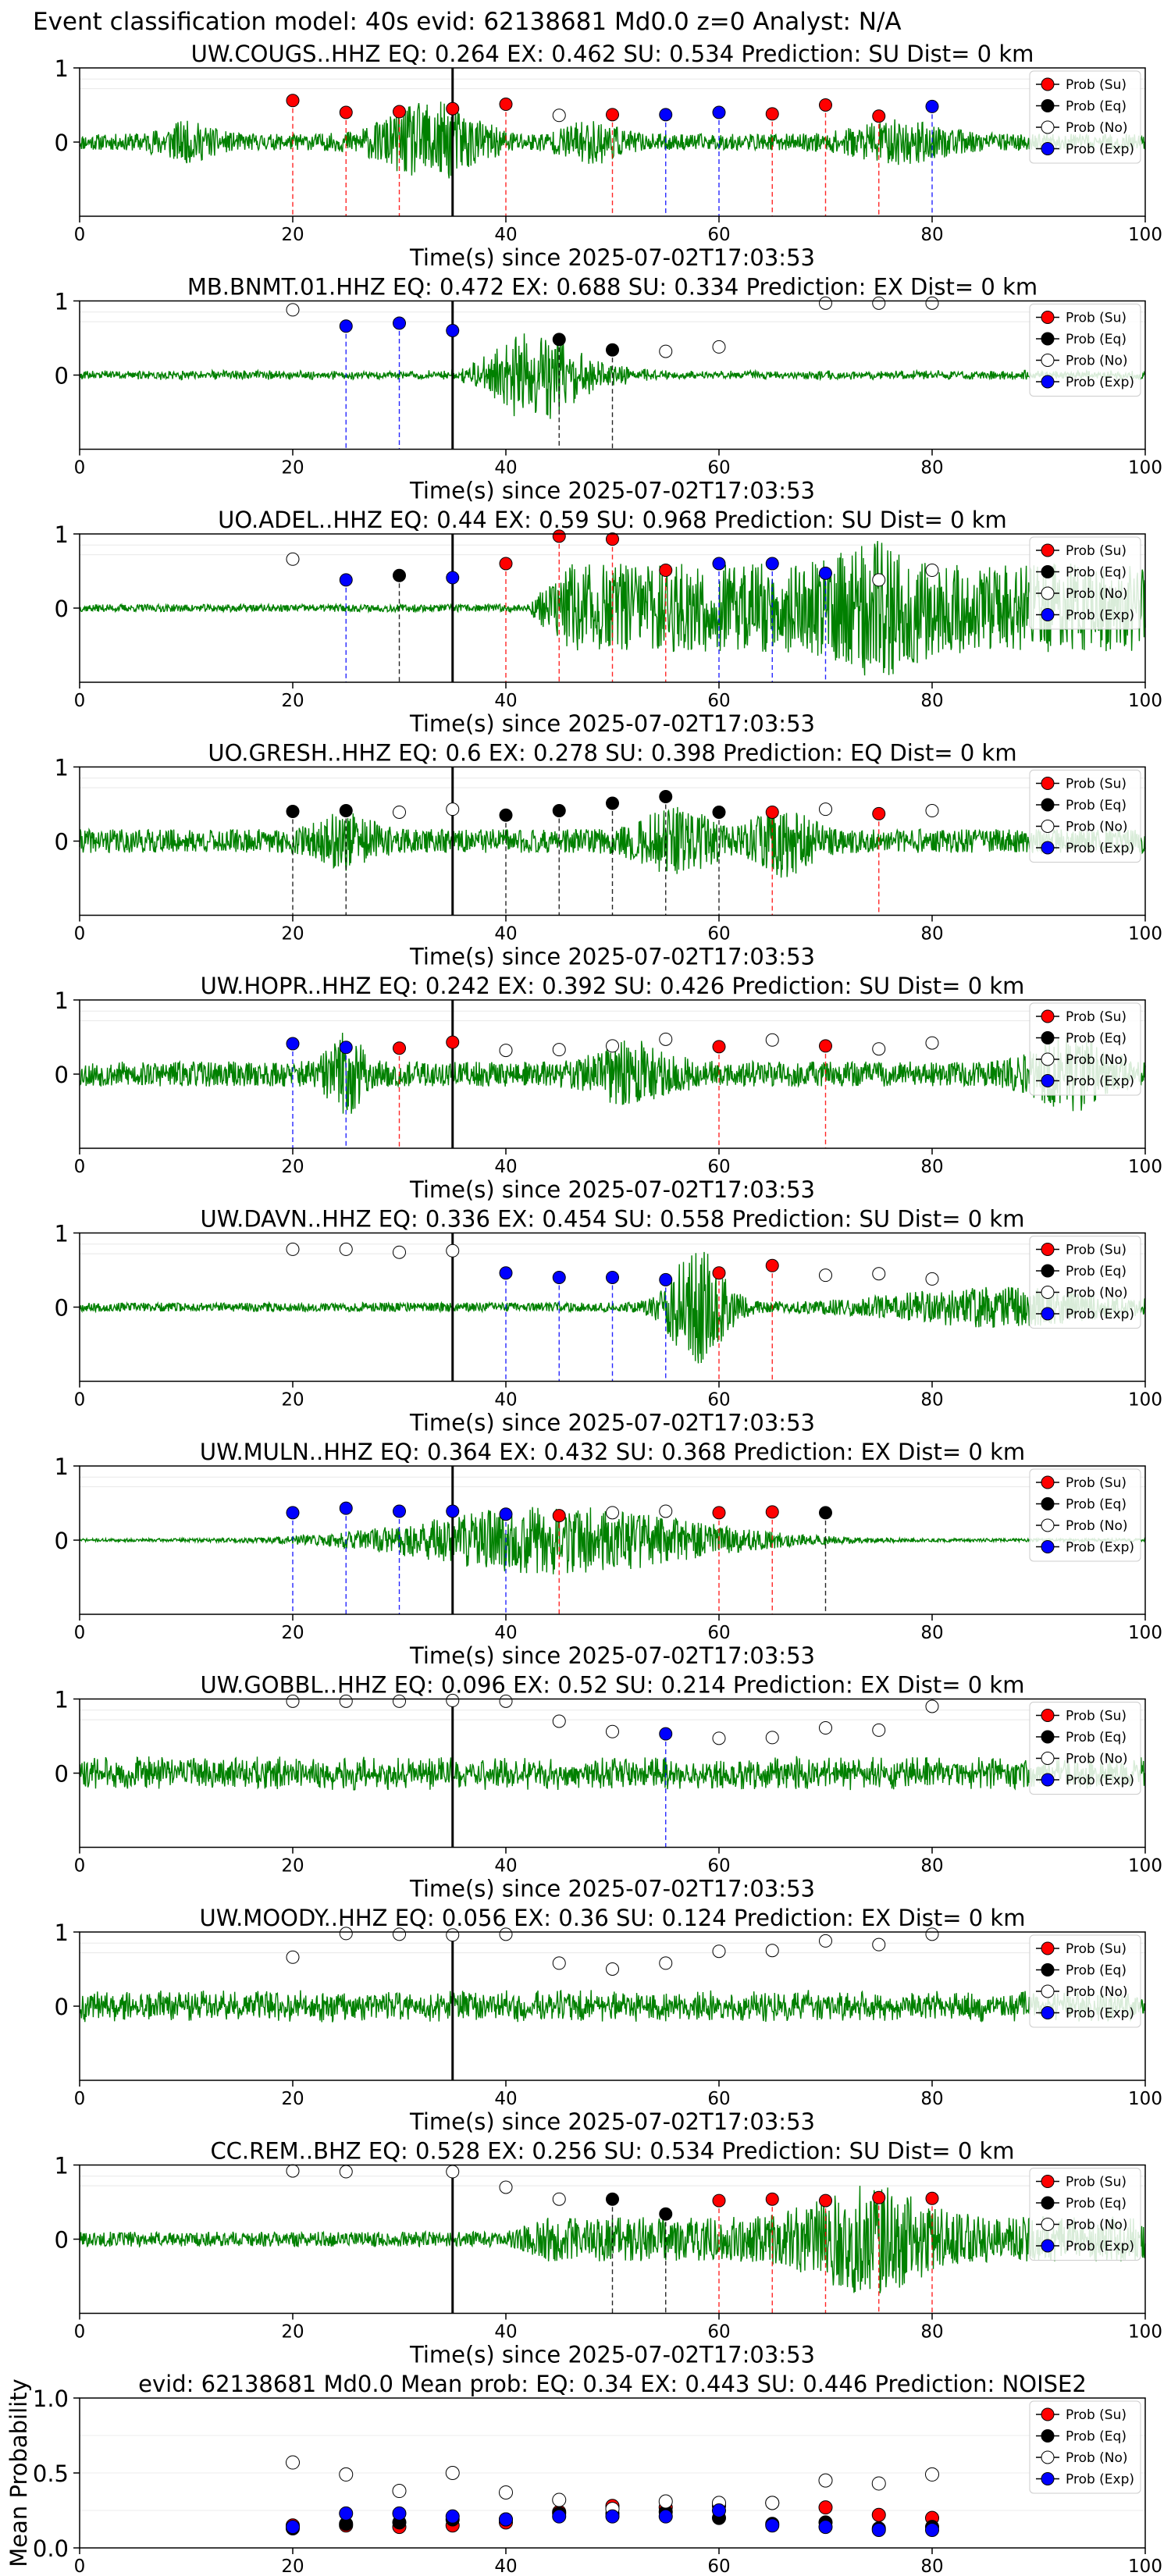 This screenshot has width=1171, height=2576. I want to click on legend-label-eq: Prob (Eq), so click(1096, 107).